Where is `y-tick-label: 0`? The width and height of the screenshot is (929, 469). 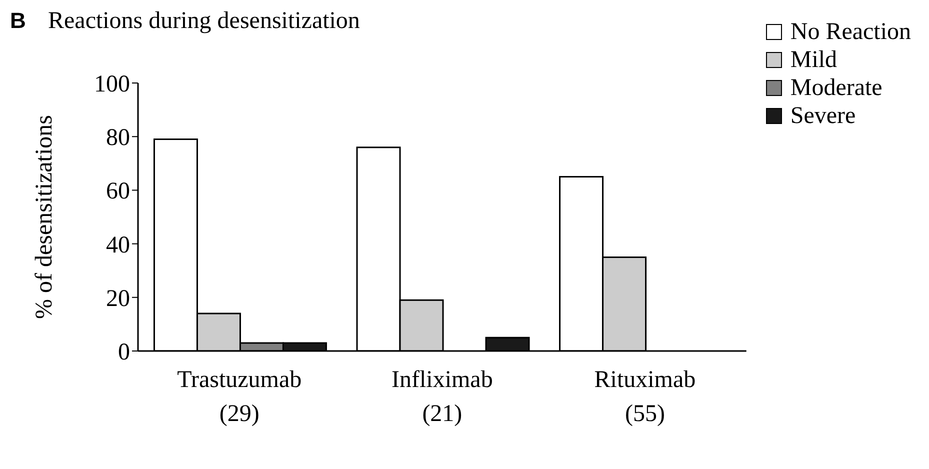
y-tick-label: 0 is located at coordinates (124, 353).